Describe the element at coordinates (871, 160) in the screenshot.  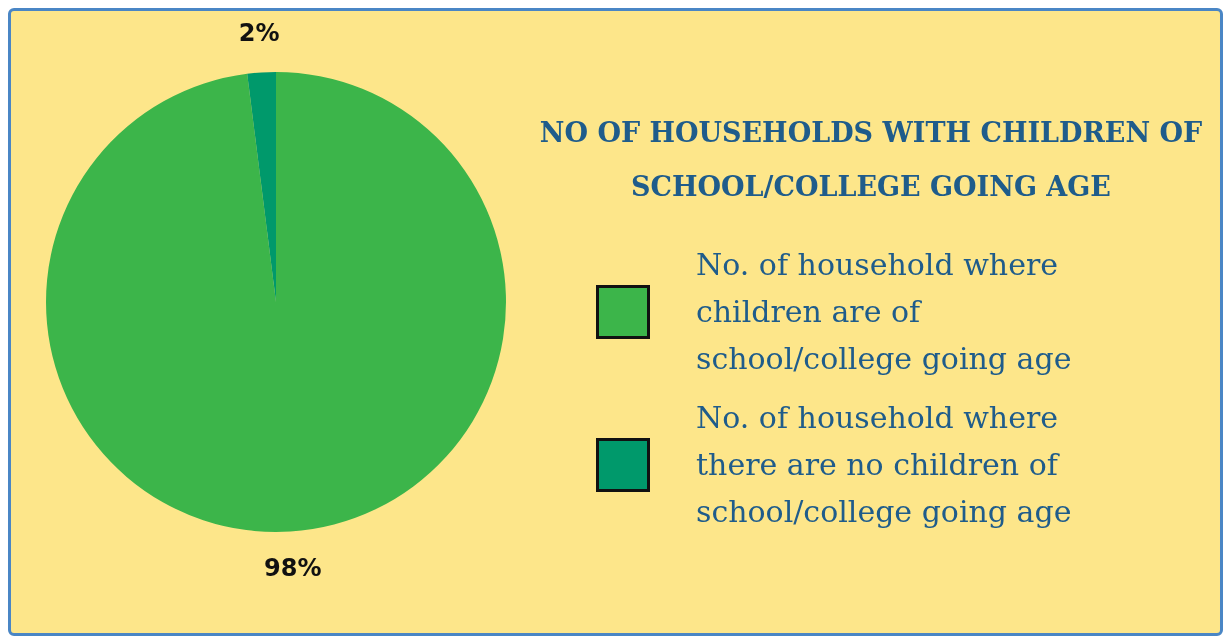
I see `text: NO OF HOUSEHOLDS WITH CHILDREN OF SCHOOL/COLLEGE GOING AGE` at that location.